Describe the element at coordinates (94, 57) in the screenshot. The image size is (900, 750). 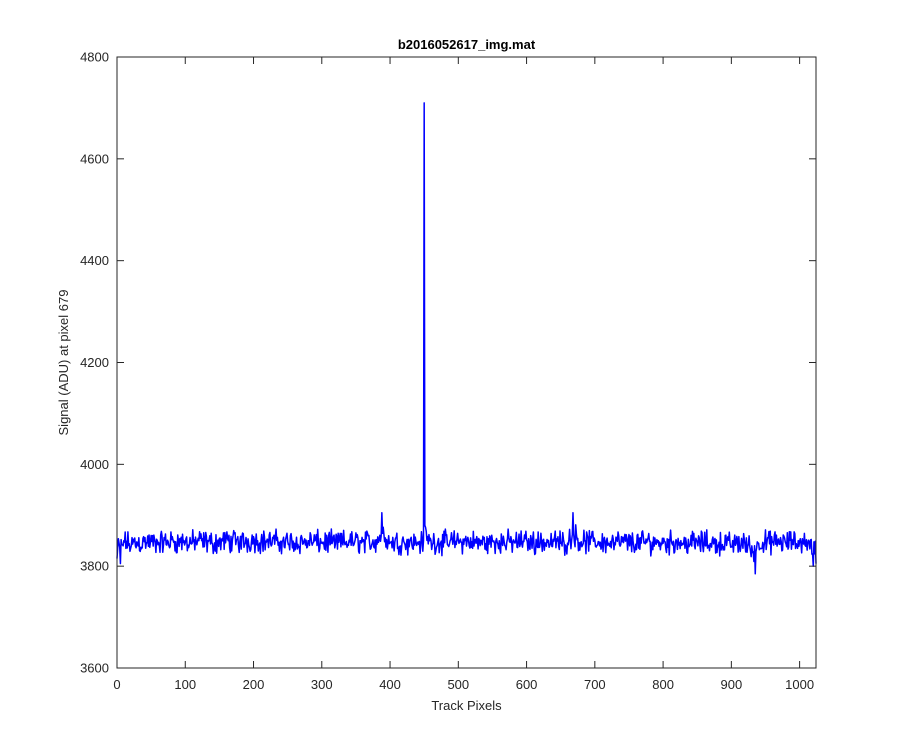
I see `y-tick-label: 4800` at that location.